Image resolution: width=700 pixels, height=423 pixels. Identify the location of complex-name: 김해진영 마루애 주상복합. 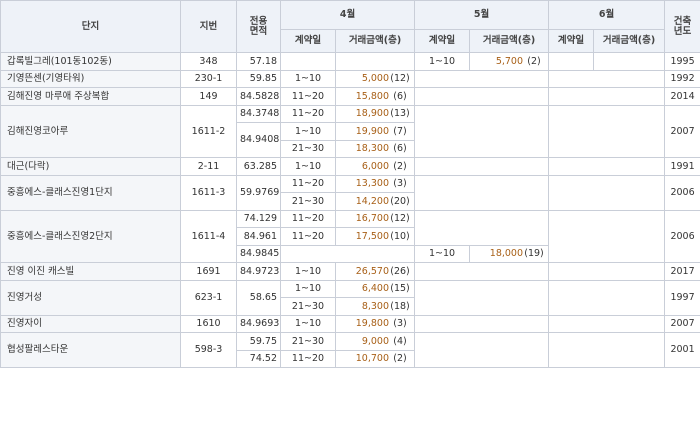
(90, 96).